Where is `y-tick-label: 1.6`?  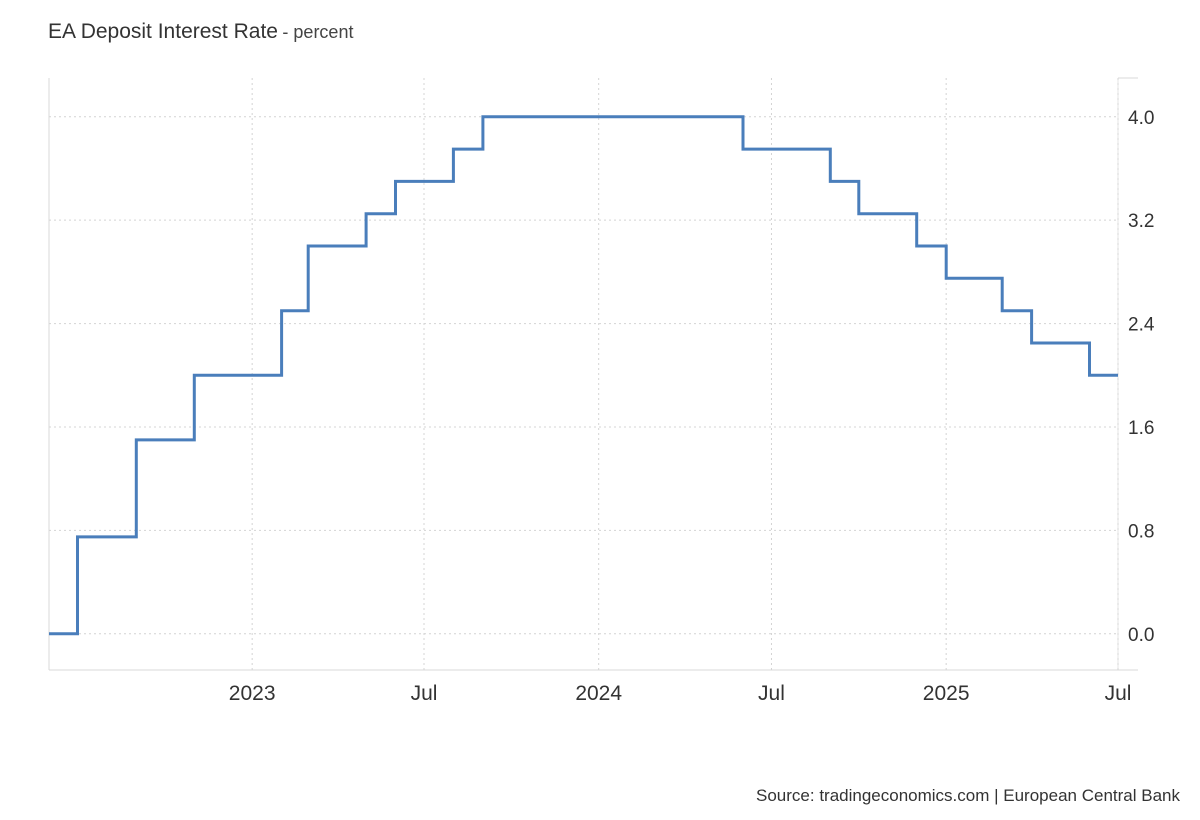 y-tick-label: 1.6 is located at coordinates (1141, 428).